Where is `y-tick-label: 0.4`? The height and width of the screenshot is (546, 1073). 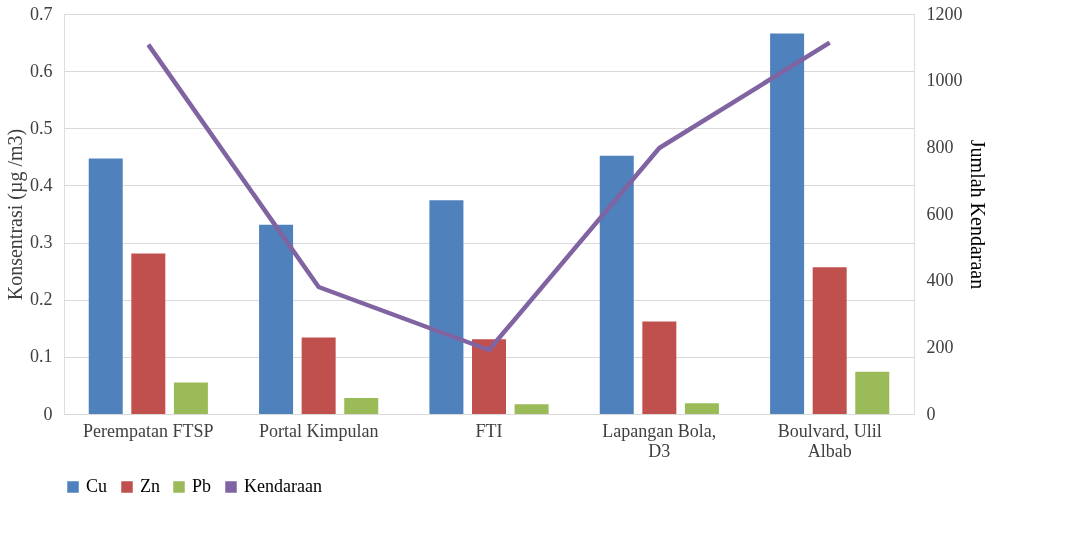 y-tick-label: 0.4 is located at coordinates (41, 184).